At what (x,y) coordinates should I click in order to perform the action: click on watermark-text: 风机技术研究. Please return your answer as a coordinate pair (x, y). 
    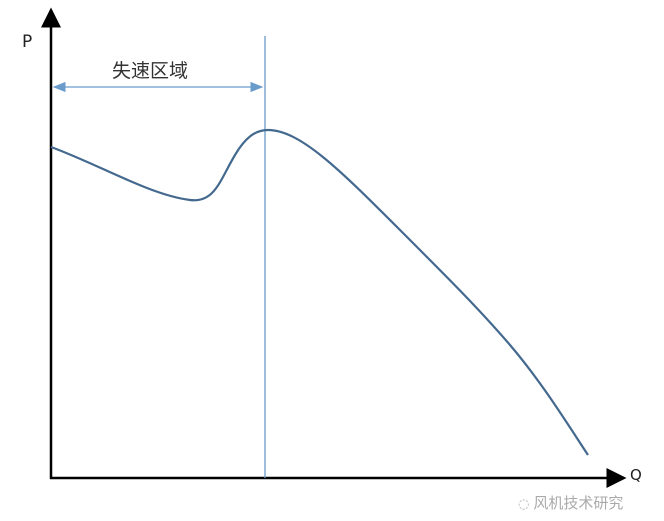
    Looking at the image, I should click on (578, 503).